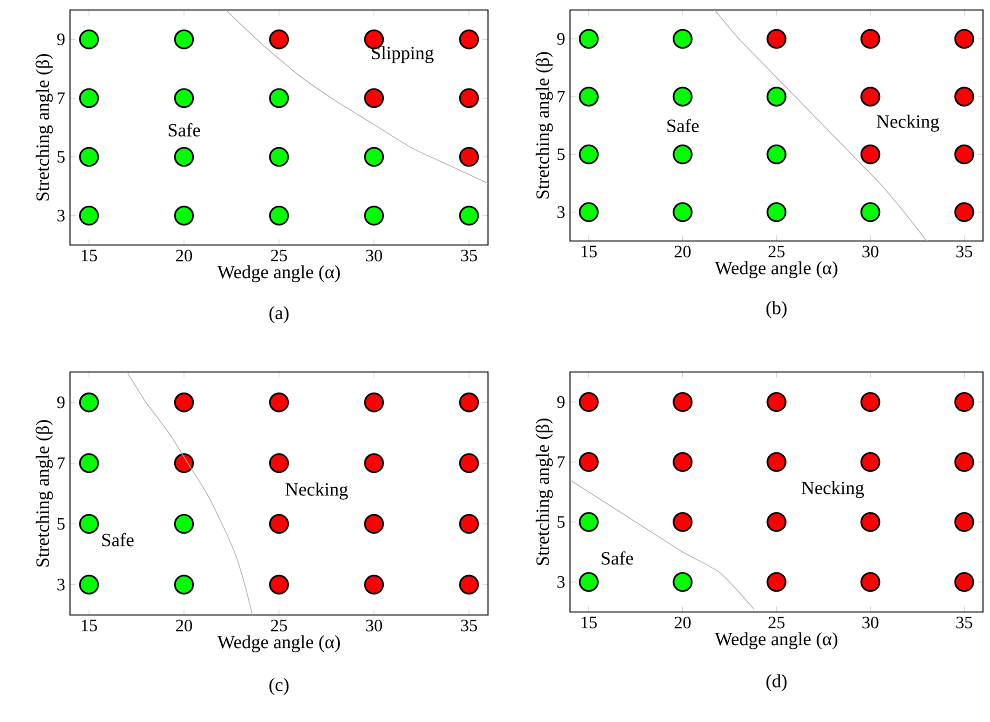 The image size is (990, 722). I want to click on text: (a), so click(279, 315).